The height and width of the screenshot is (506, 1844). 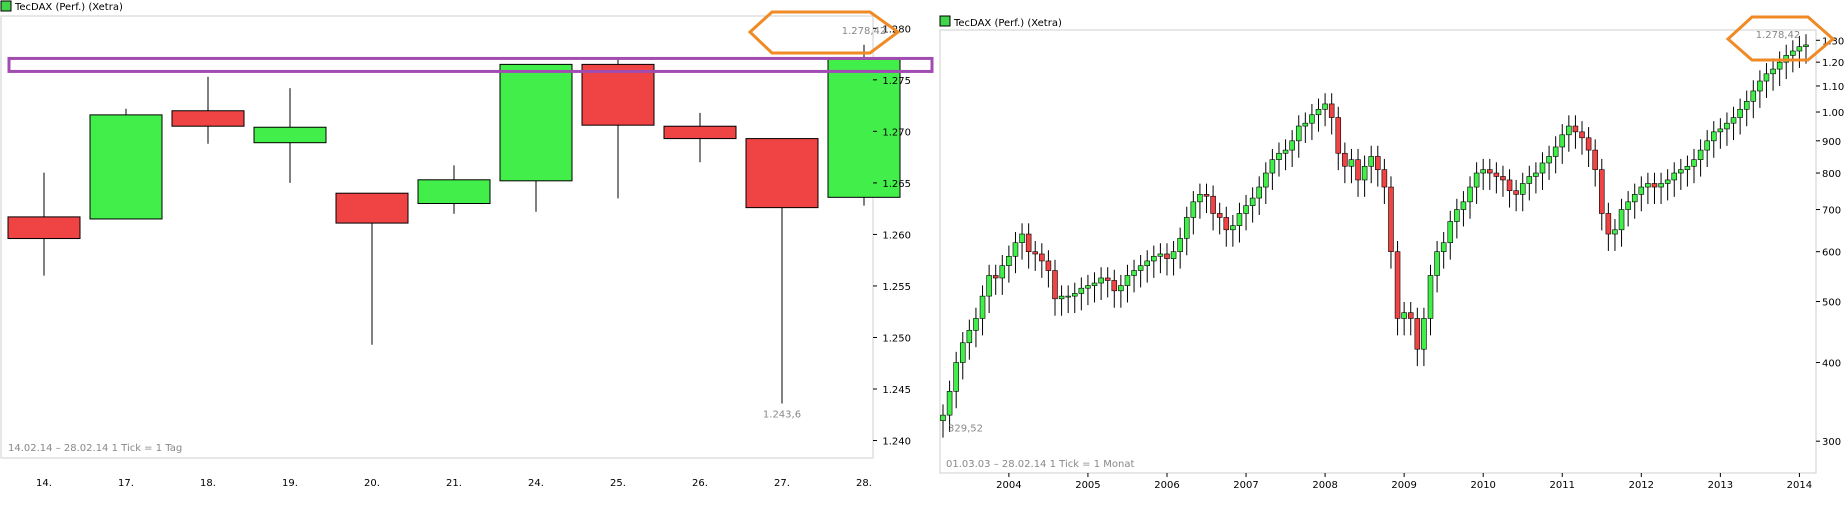 I want to click on y-tick-label: 1.265, so click(x=896, y=184).